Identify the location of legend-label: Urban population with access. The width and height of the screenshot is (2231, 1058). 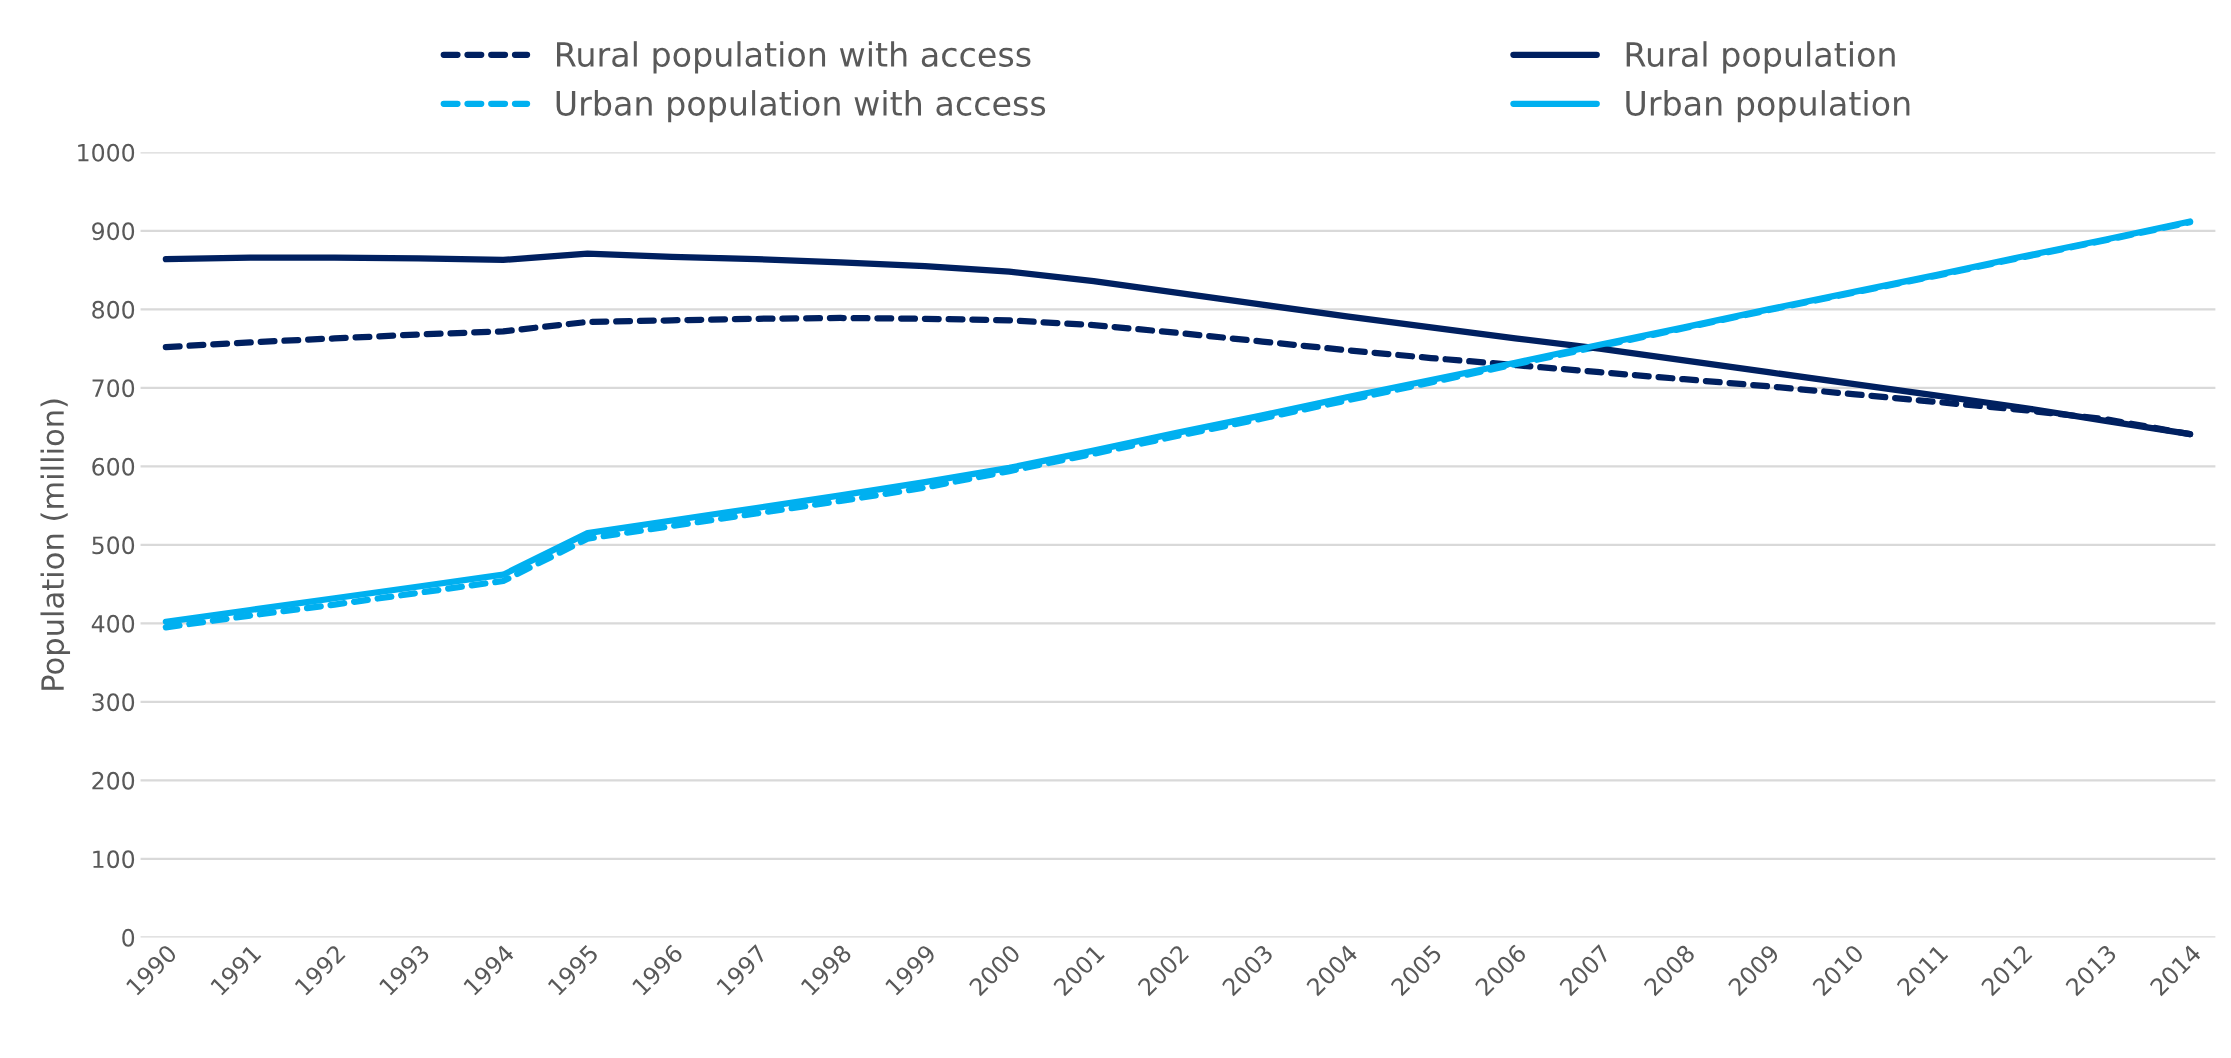
(801, 106).